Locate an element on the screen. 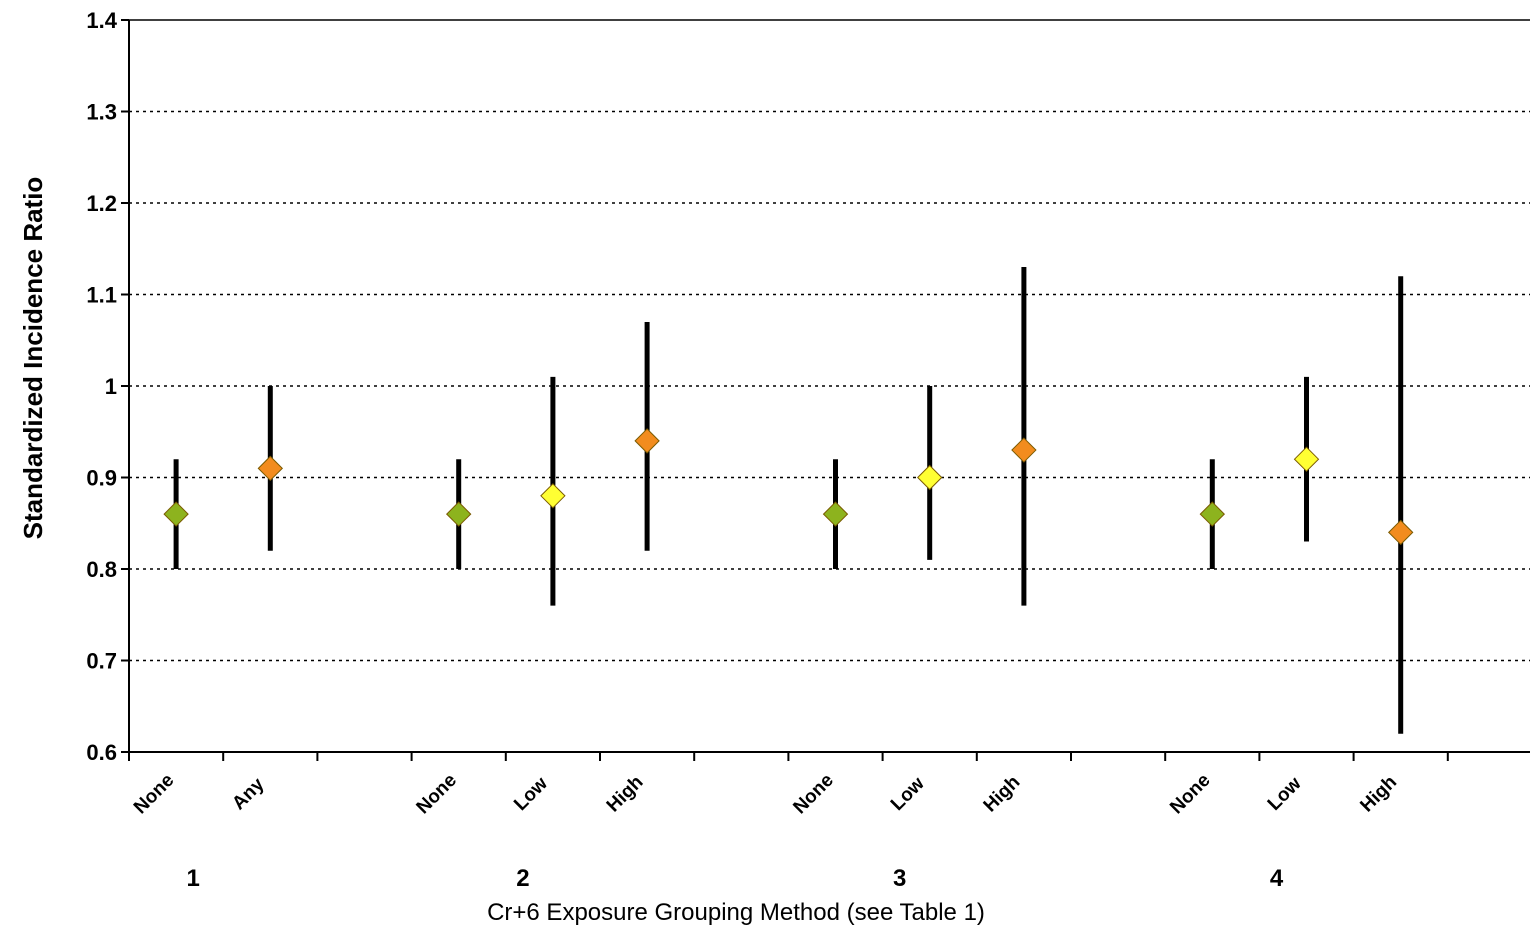 The width and height of the screenshot is (1530, 932). x-category-labels: None Any None Low High None Low High None Low High is located at coordinates (765, 794).